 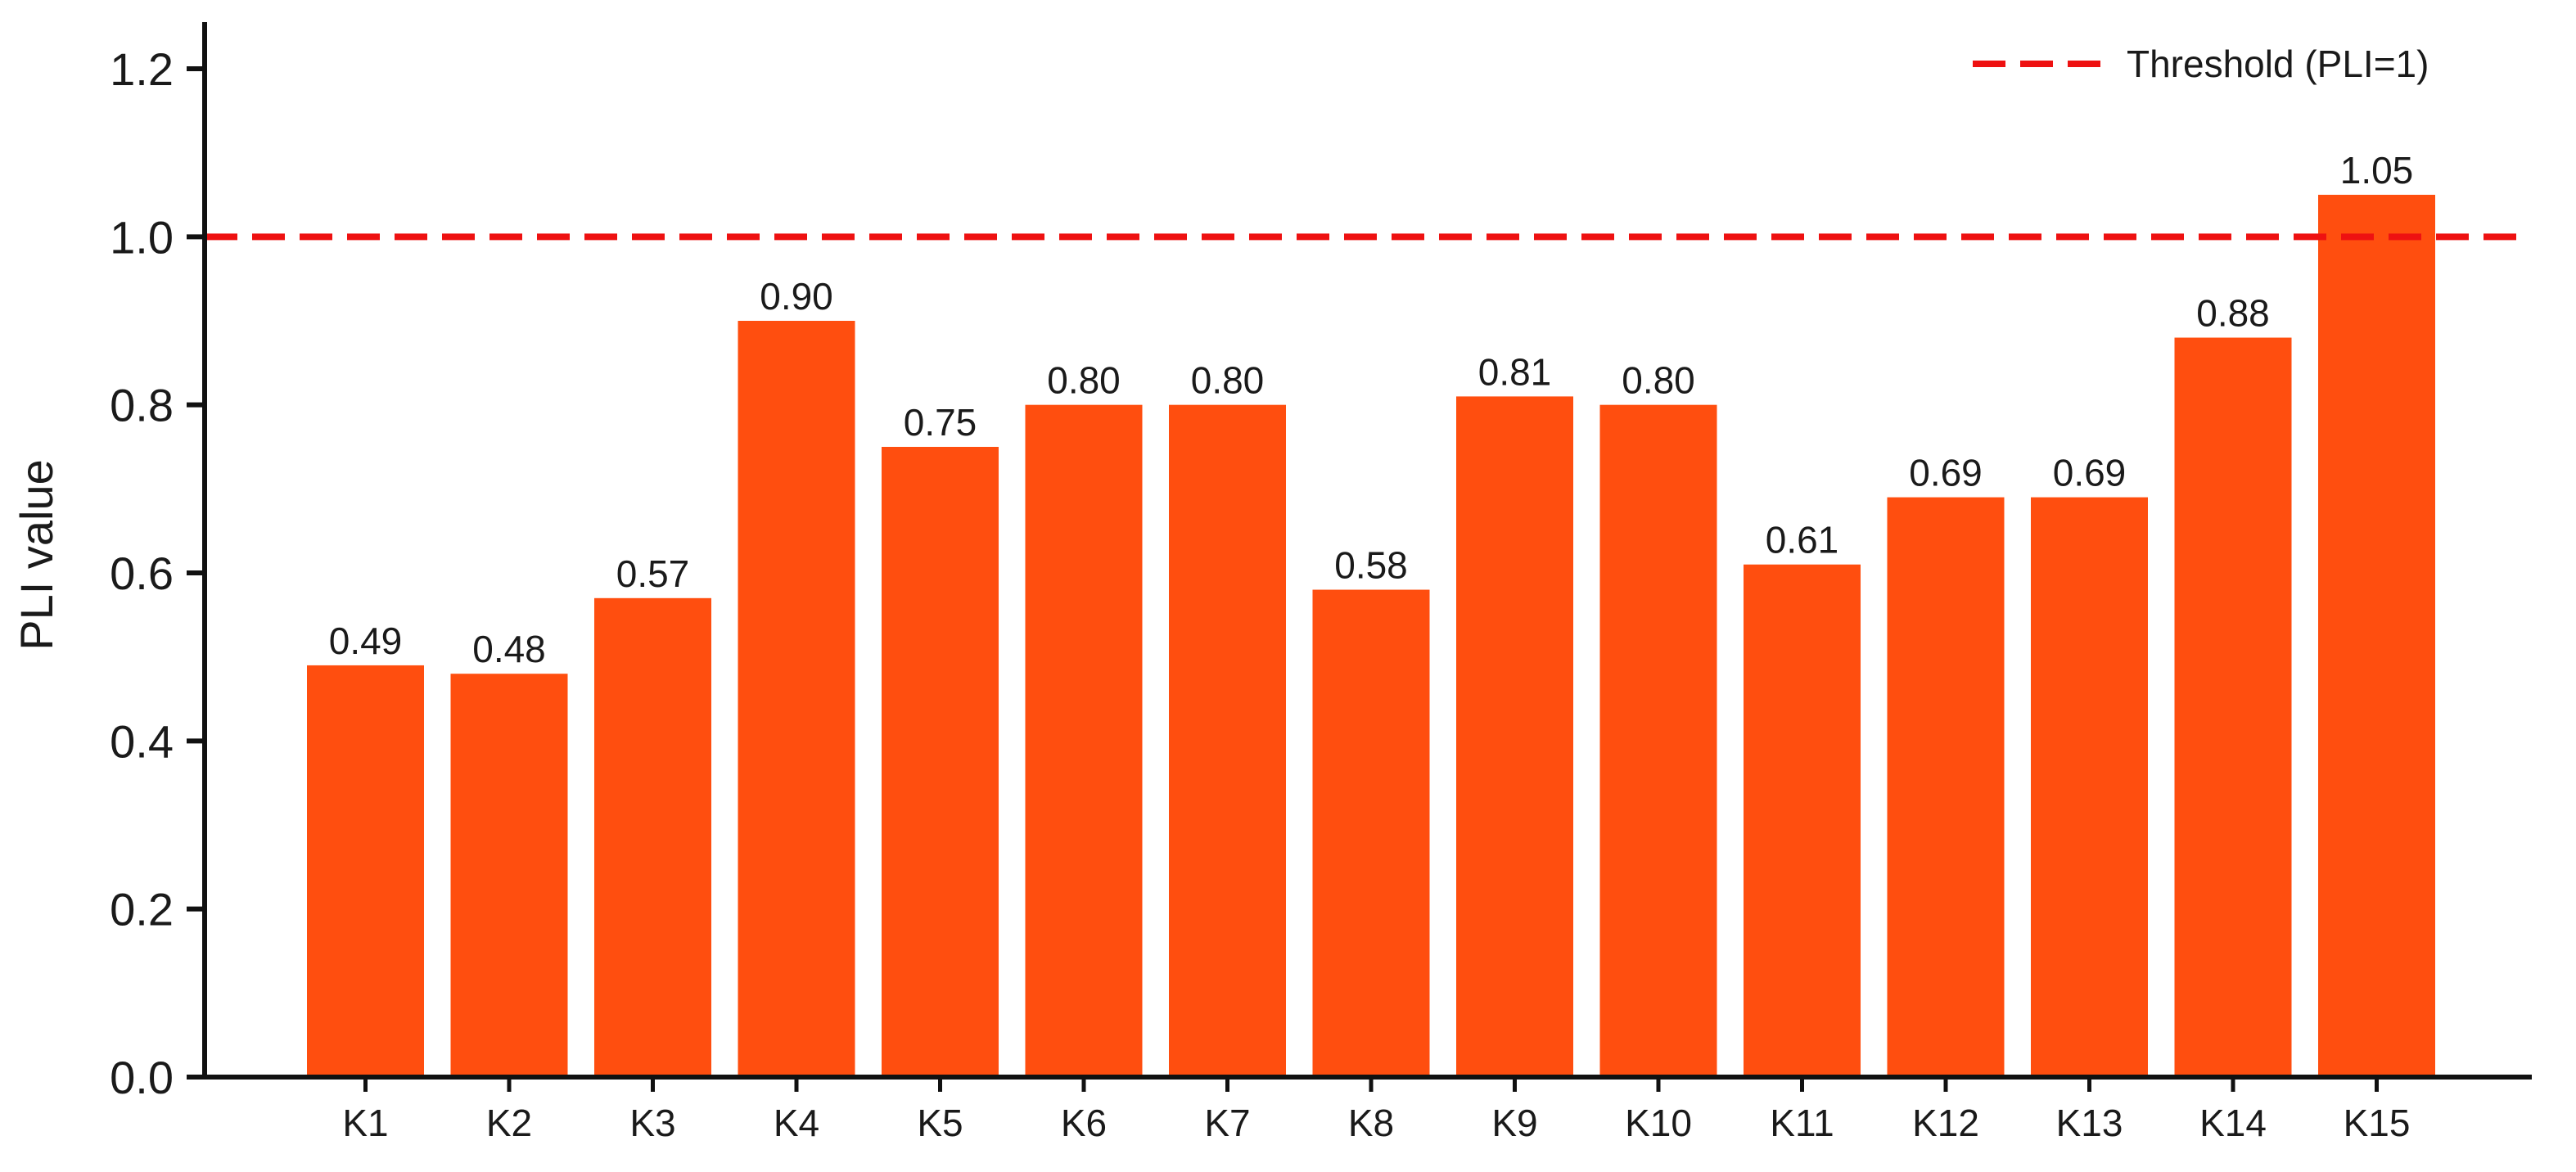 What do you see at coordinates (796, 699) in the screenshot?
I see `bar-k4` at bounding box center [796, 699].